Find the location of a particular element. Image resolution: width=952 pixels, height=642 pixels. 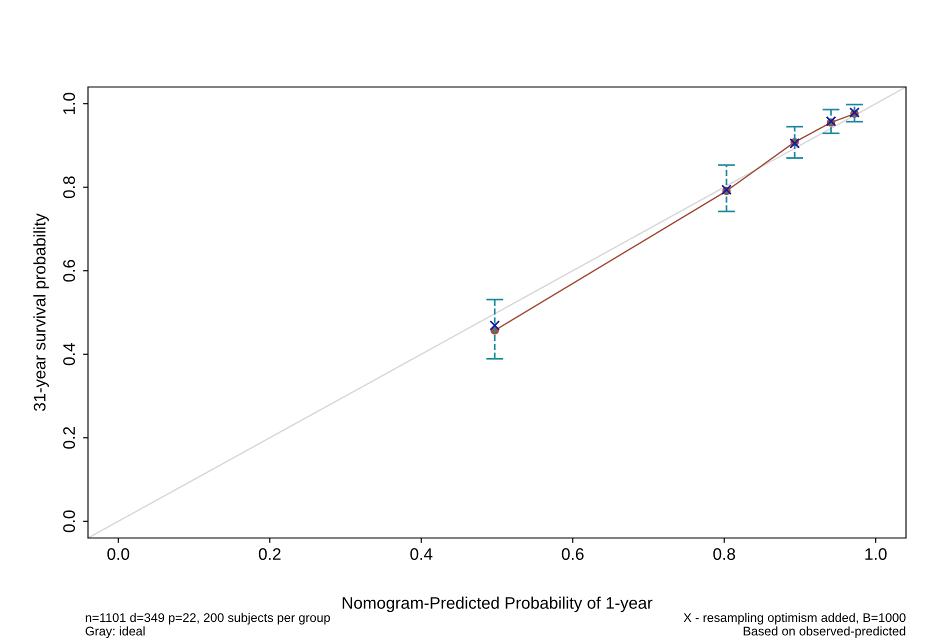

y-tick-label: 0.0 is located at coordinates (69, 521).